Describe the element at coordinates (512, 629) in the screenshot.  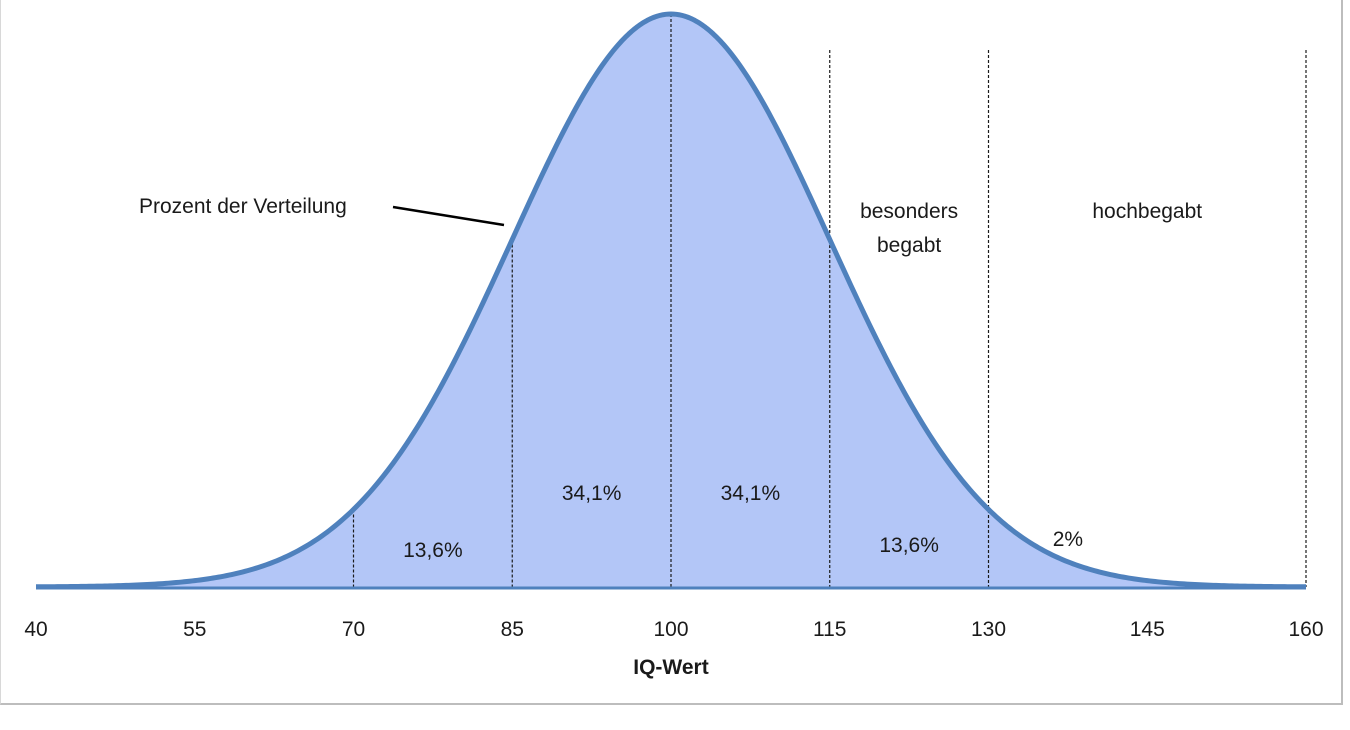
I see `x-tick-label-85: 85` at that location.